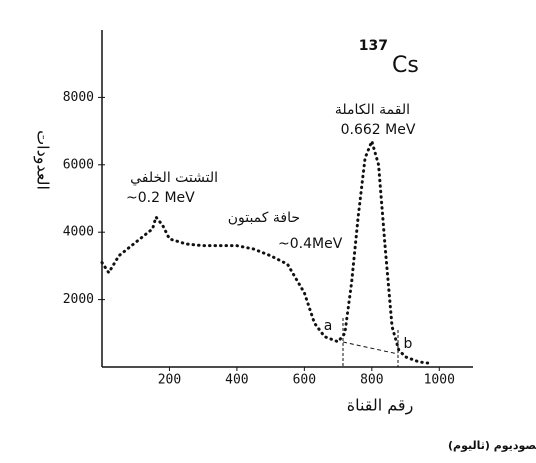 The height and width of the screenshot is (463, 536). I want to click on y-tick-label: 6000, so click(78, 164).